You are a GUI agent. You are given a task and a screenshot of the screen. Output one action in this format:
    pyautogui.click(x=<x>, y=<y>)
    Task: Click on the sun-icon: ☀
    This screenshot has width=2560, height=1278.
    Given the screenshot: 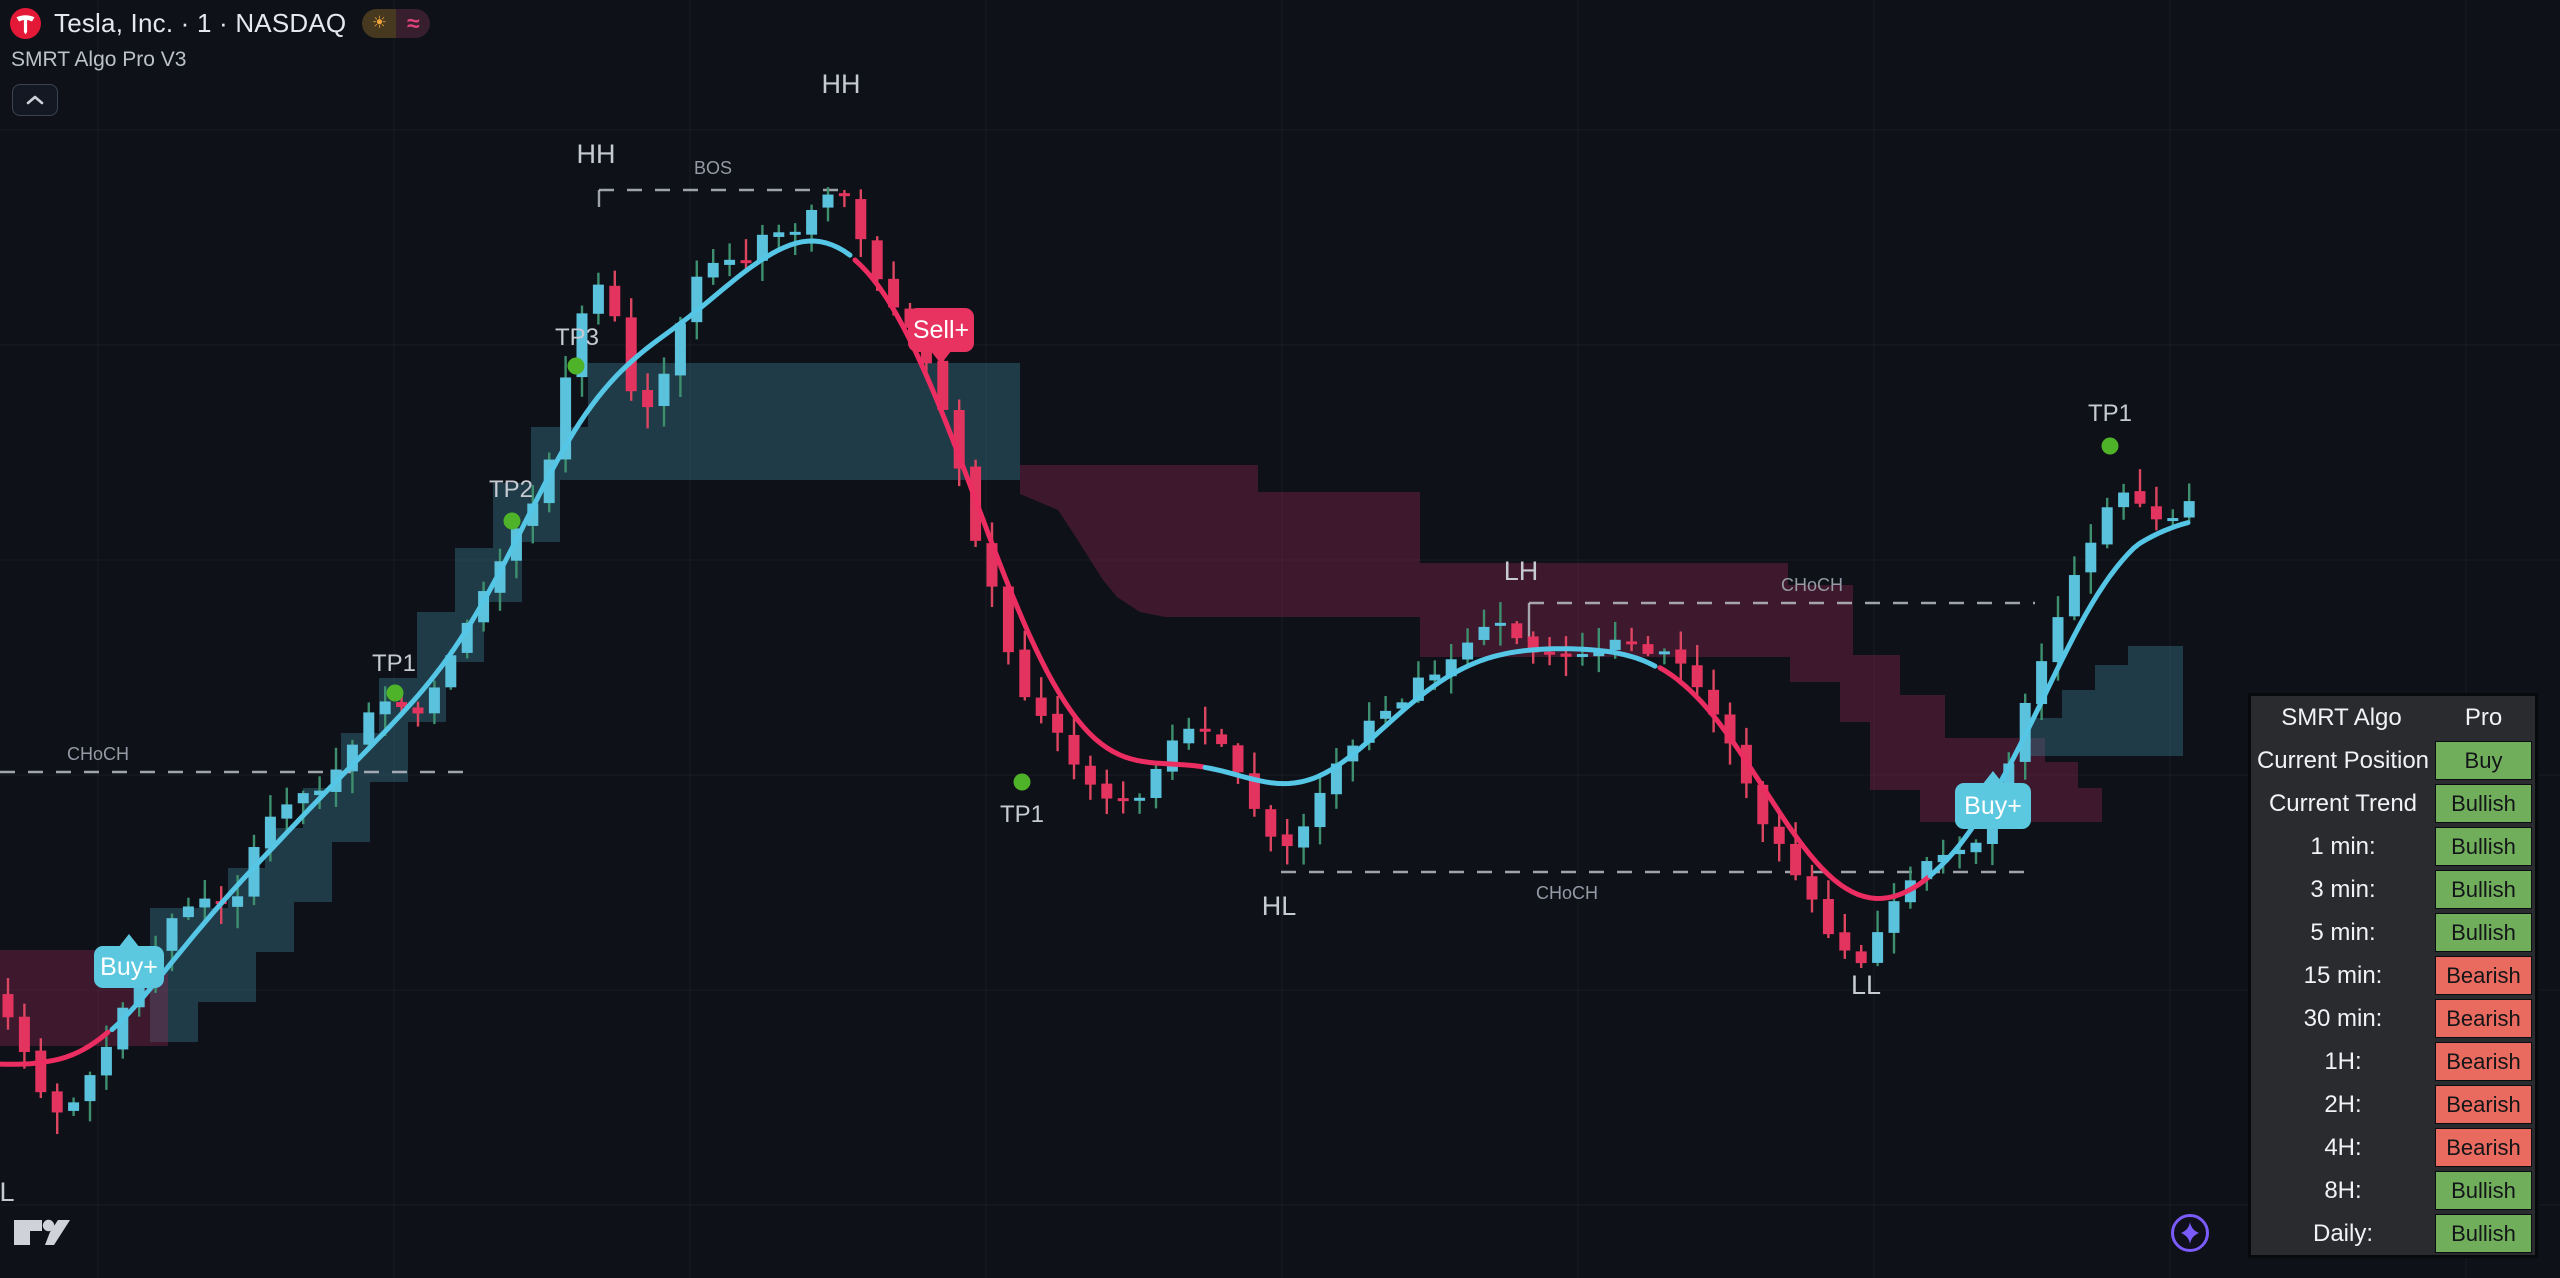 What is the action you would take?
    pyautogui.click(x=379, y=23)
    